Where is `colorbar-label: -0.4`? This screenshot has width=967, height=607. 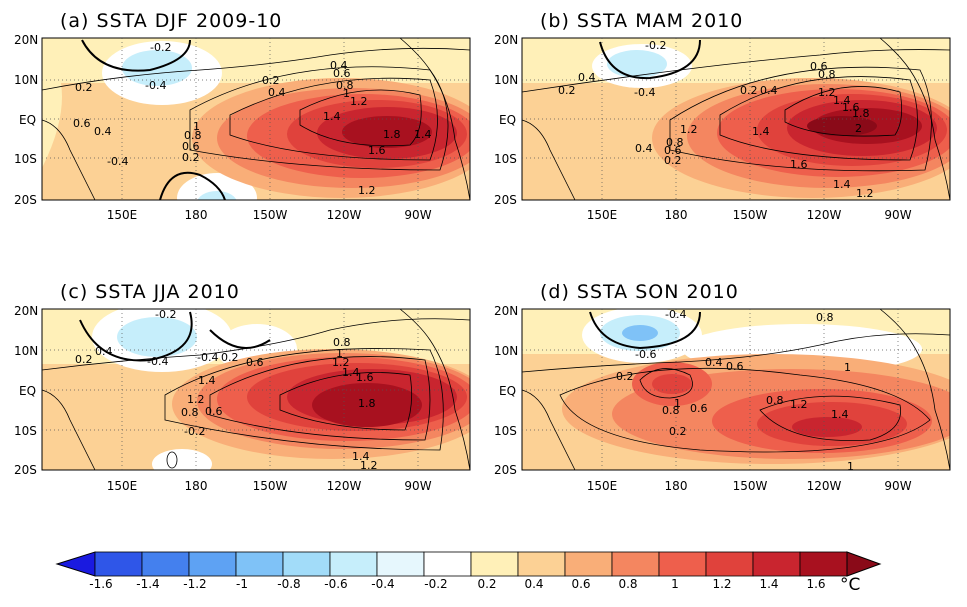
colorbar-label: -0.4 is located at coordinates (382, 584).